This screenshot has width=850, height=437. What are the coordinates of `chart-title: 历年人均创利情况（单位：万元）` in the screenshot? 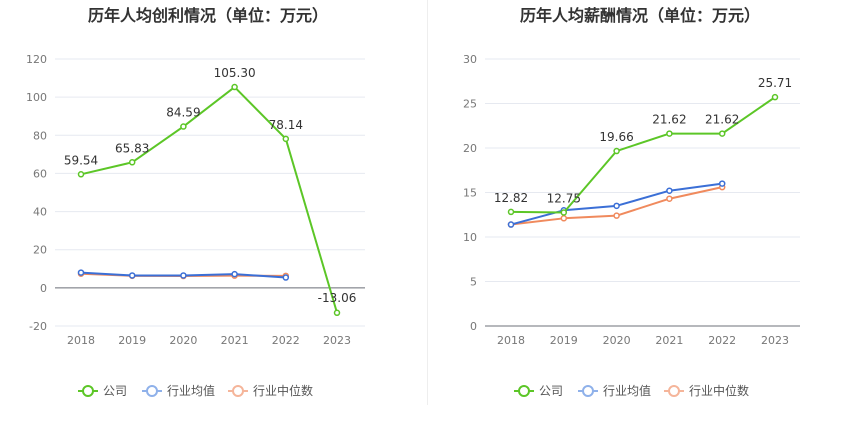 It's located at (208, 15).